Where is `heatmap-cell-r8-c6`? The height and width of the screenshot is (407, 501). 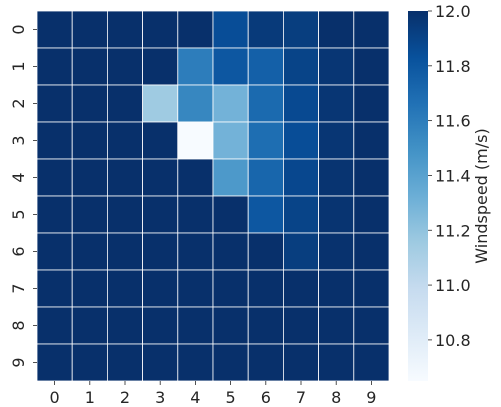 heatmap-cell-r8-c6 is located at coordinates (265, 325).